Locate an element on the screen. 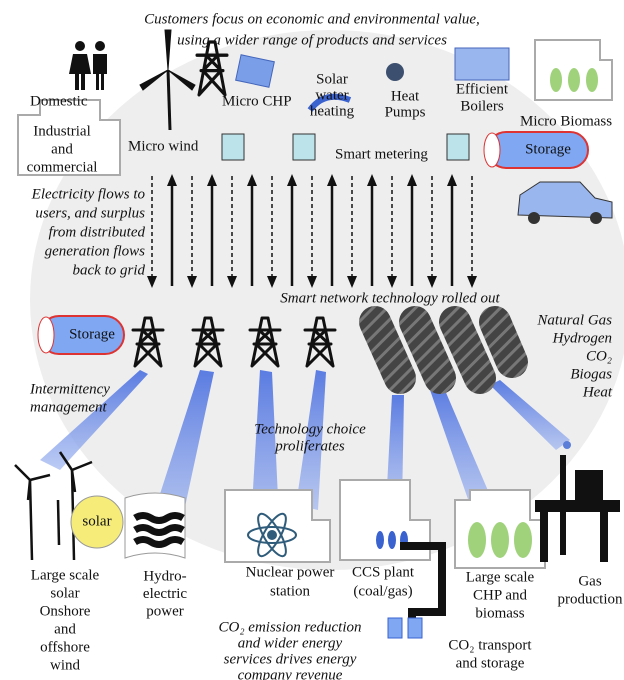  label: Solar is located at coordinates (332, 79).